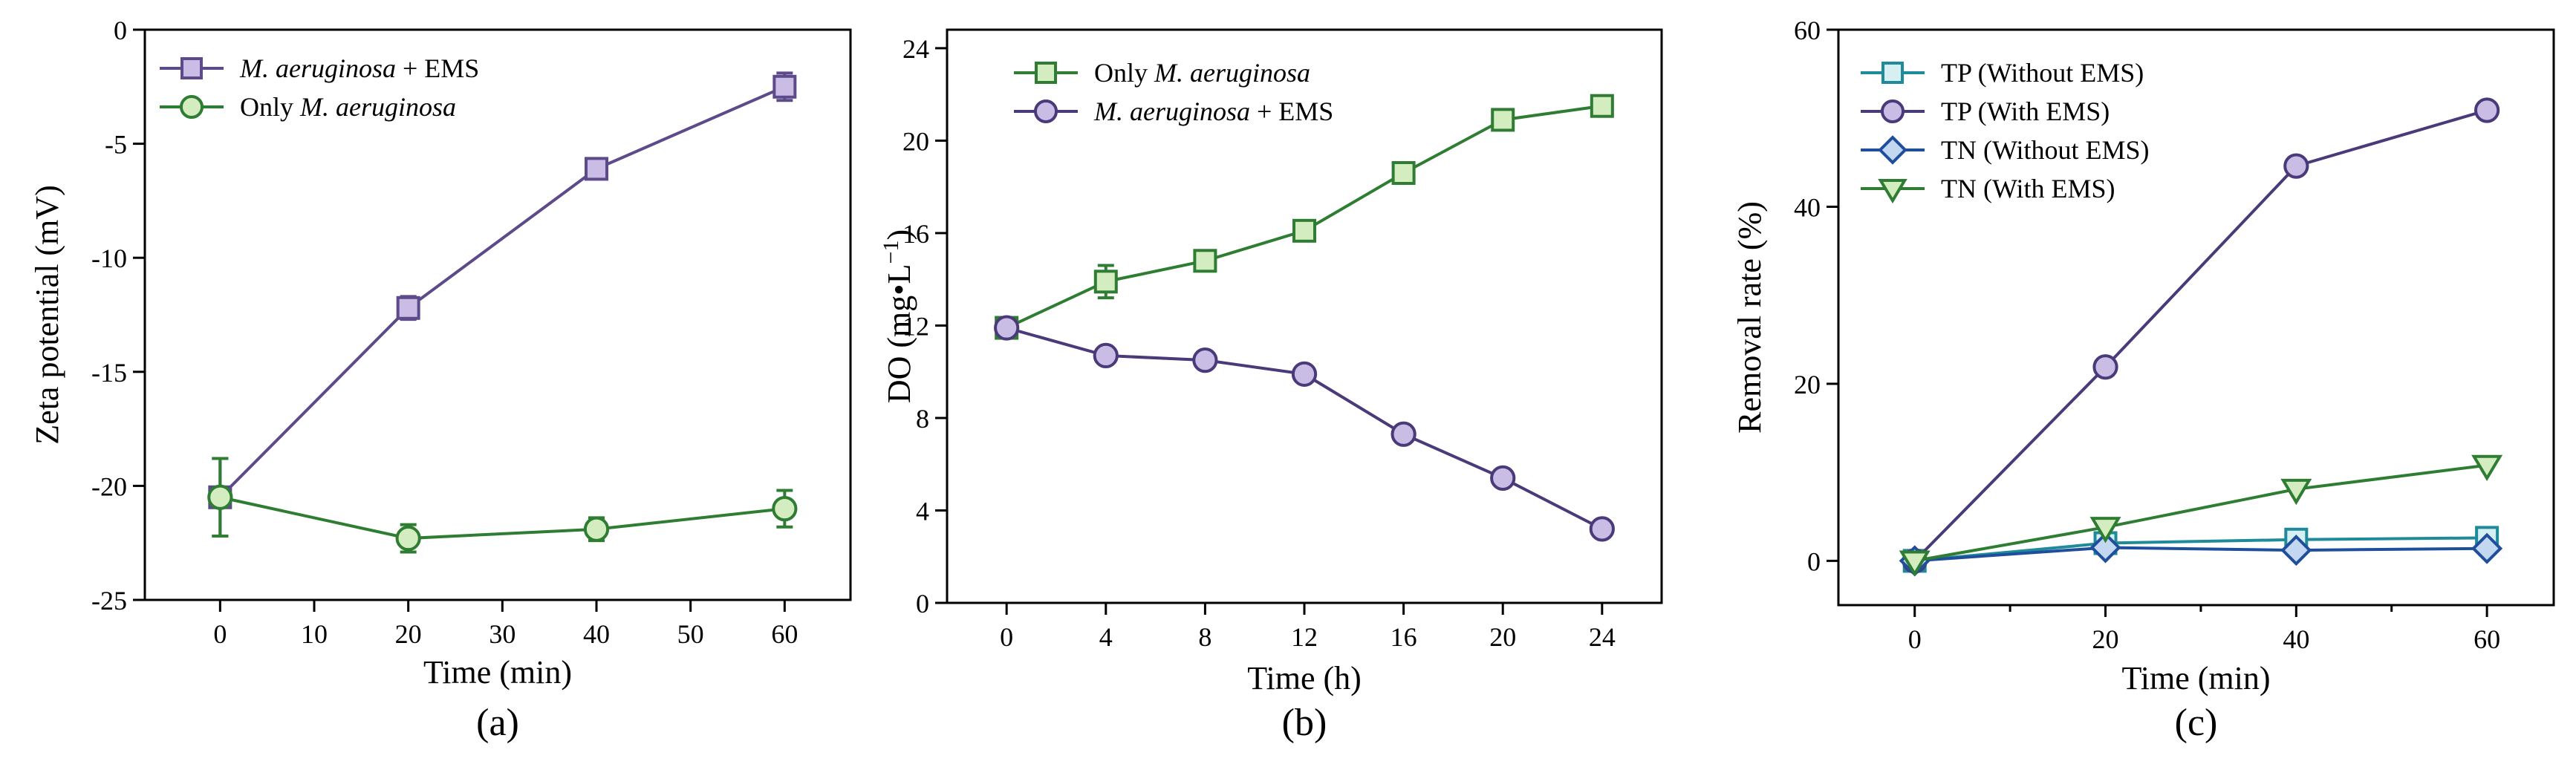 Image resolution: width=2576 pixels, height=764 pixels. What do you see at coordinates (1749, 317) in the screenshot?
I see `panel-c-y-axis-title: Removal rate (%)` at bounding box center [1749, 317].